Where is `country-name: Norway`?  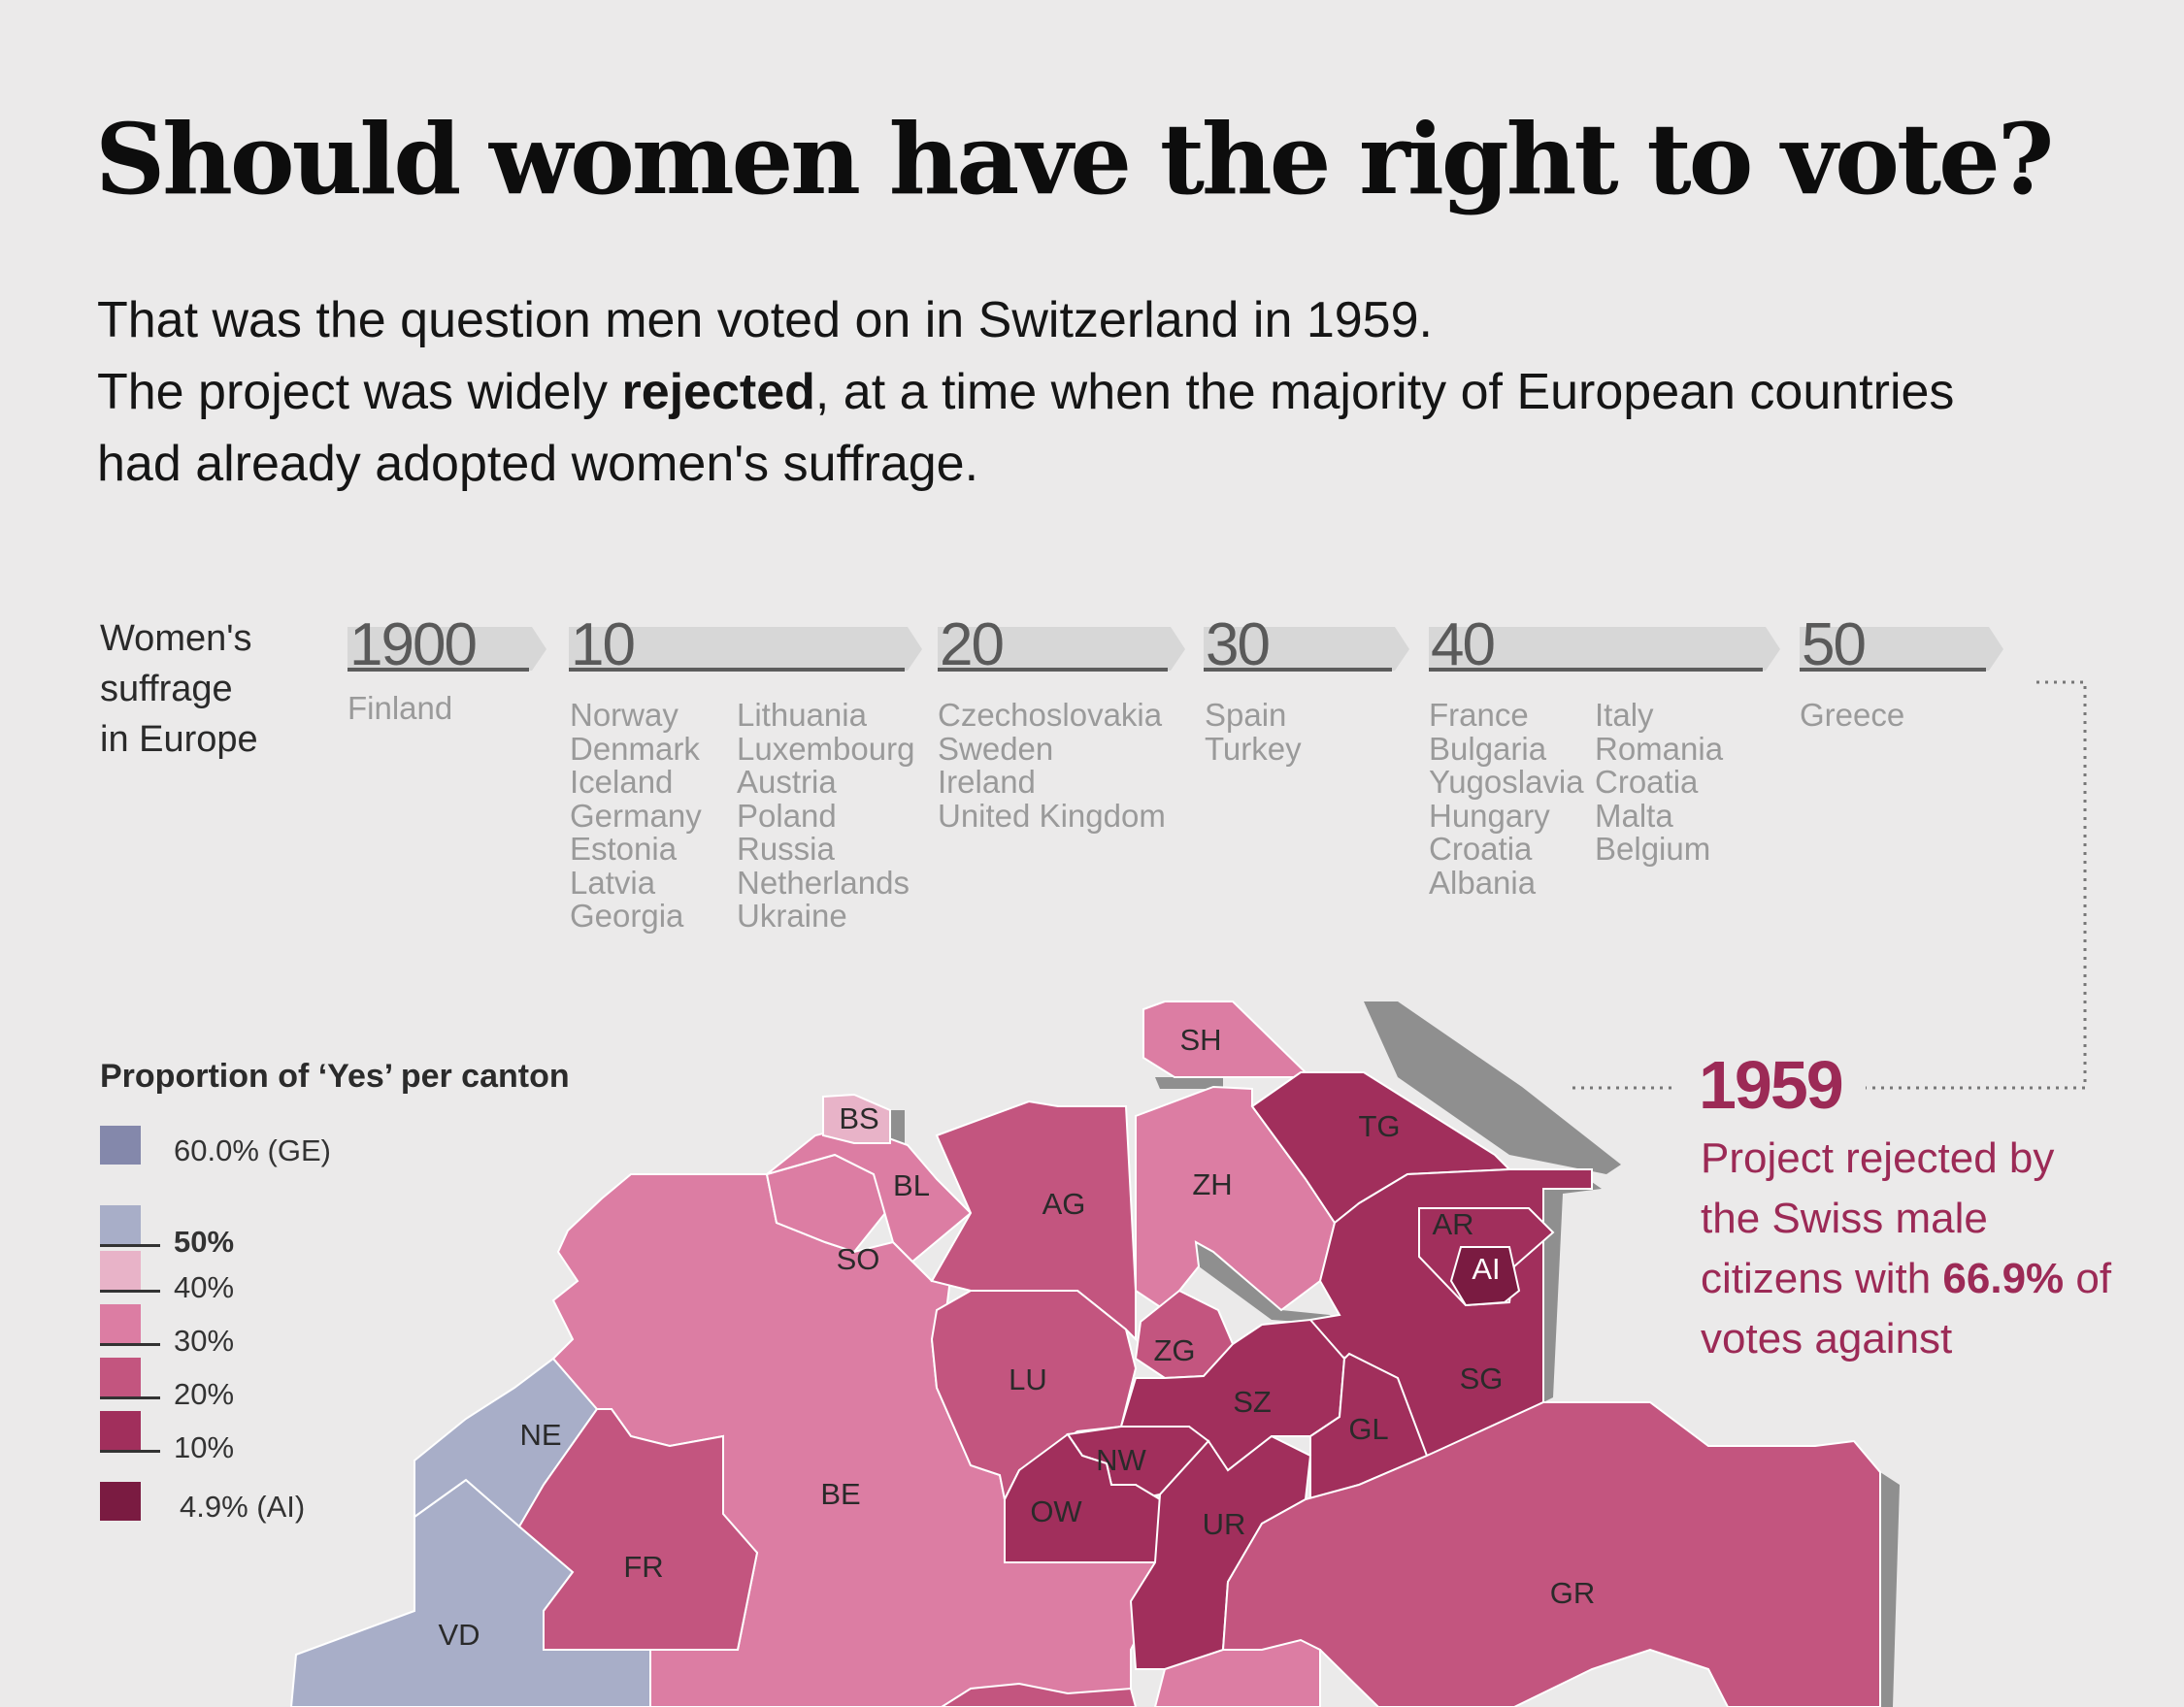
country-name: Norway is located at coordinates (624, 715).